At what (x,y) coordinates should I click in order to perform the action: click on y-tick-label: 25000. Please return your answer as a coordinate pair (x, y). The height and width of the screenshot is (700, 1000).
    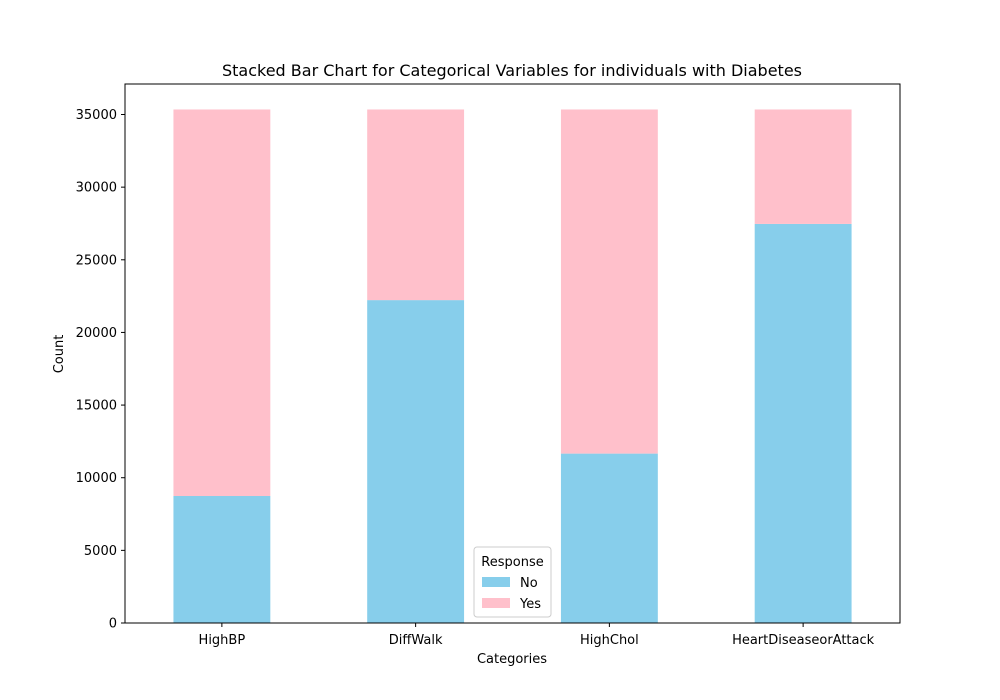
    Looking at the image, I should click on (96, 260).